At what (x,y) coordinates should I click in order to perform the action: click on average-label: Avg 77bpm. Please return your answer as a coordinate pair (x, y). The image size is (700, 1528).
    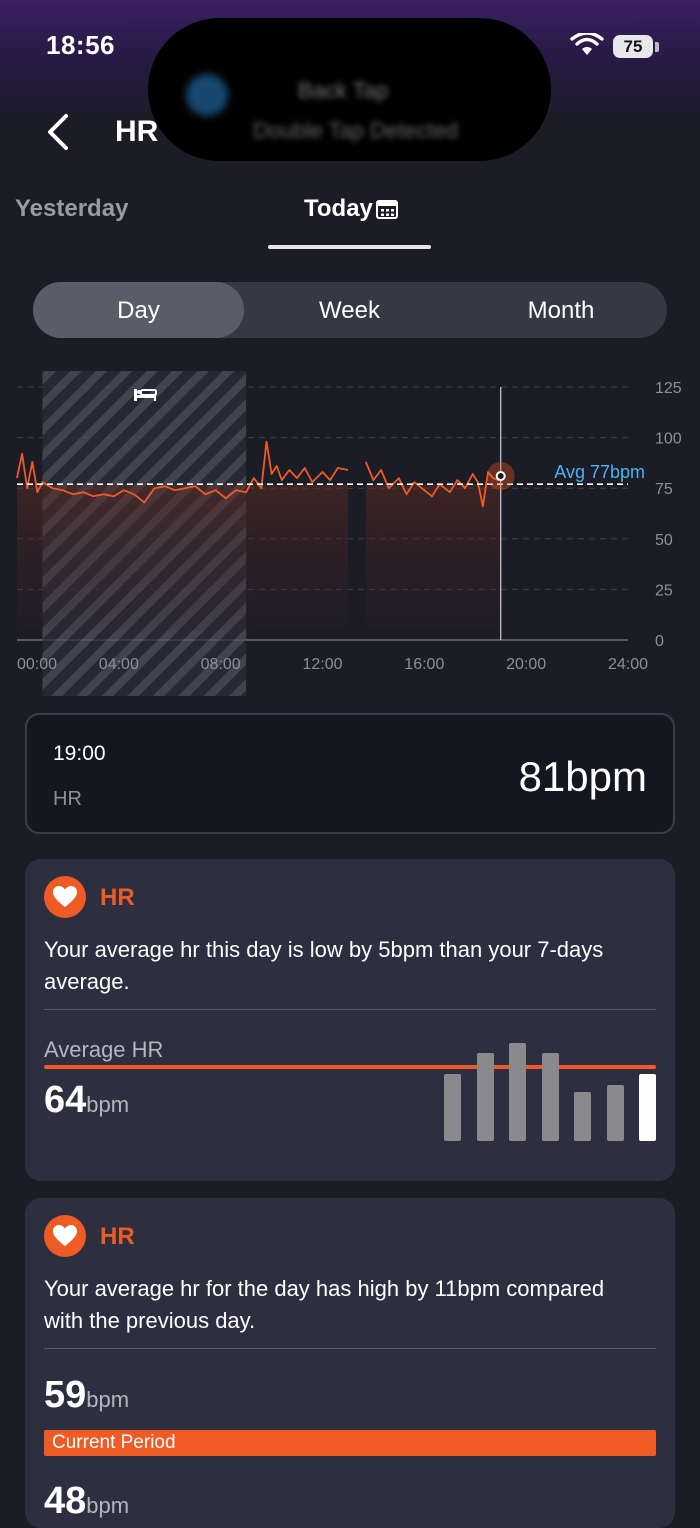
    Looking at the image, I should click on (599, 472).